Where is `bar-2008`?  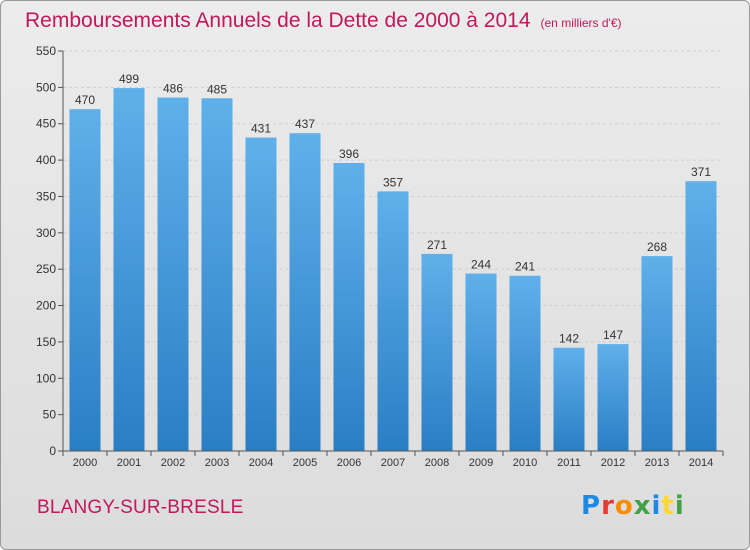
bar-2008 is located at coordinates (437, 352).